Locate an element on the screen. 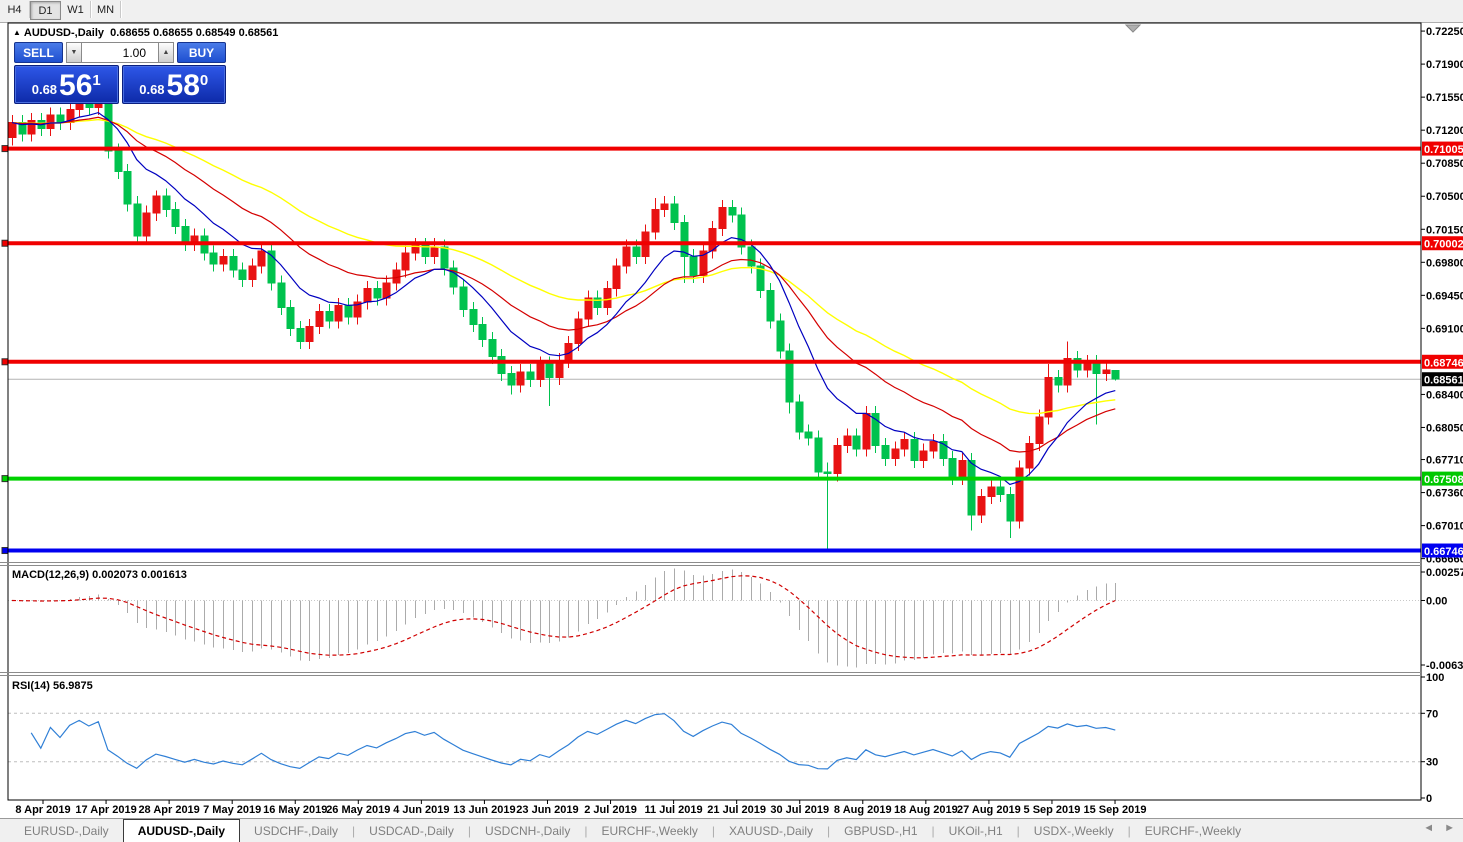  date-axis-label: 18 Aug 2019 is located at coordinates (926, 810).